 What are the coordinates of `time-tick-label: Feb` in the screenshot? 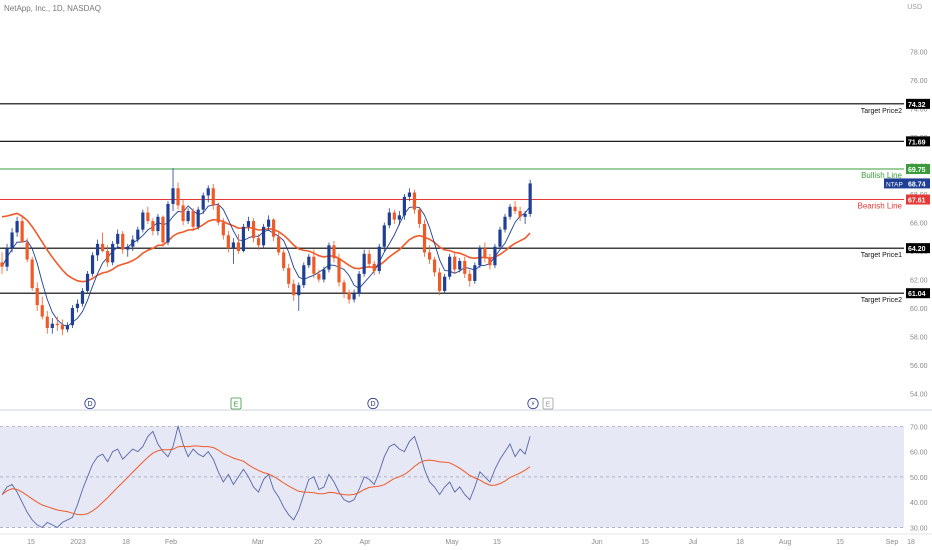 It's located at (171, 542).